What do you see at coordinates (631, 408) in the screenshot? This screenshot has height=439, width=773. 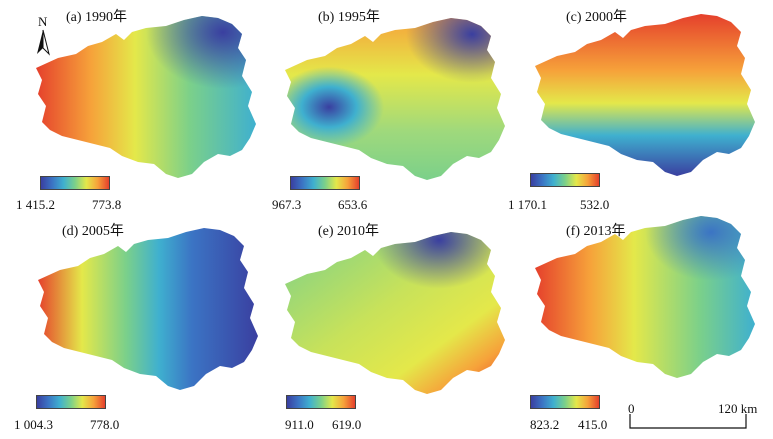 I see `scale-bar-start: 0` at bounding box center [631, 408].